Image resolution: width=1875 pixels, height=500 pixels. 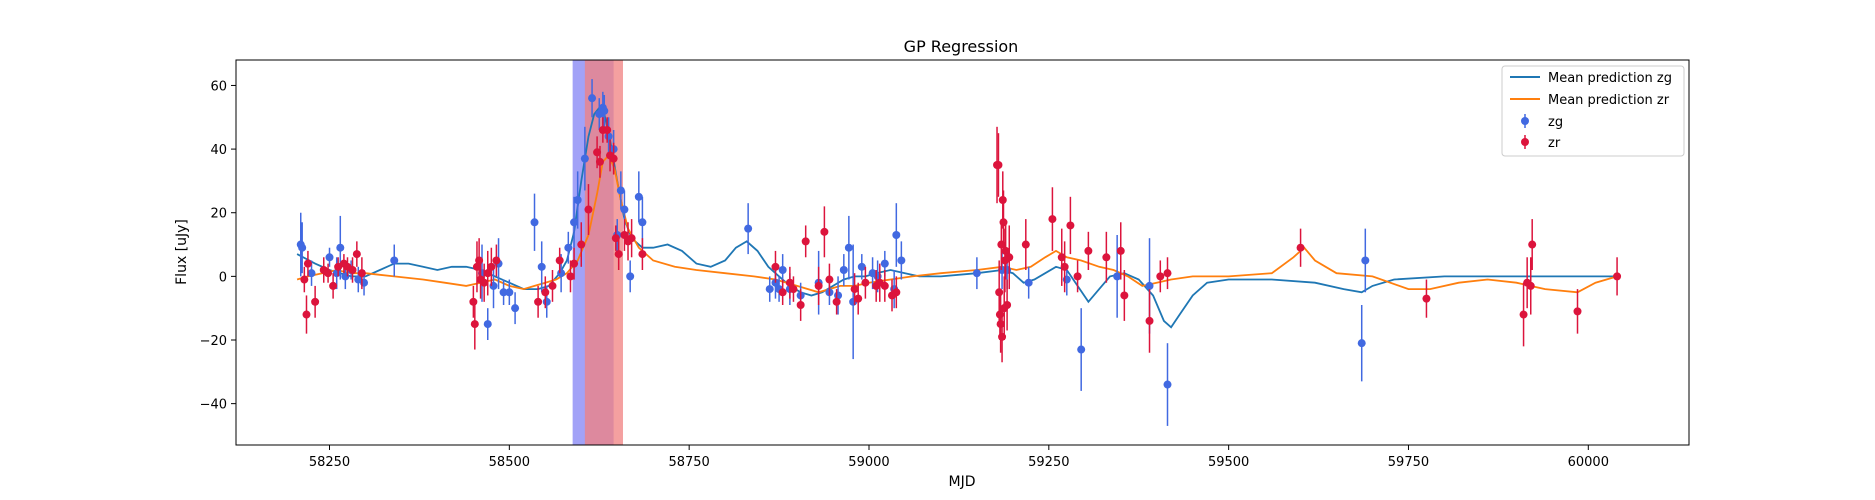 I want to click on y-tick-label-60: 60, so click(x=218, y=86).